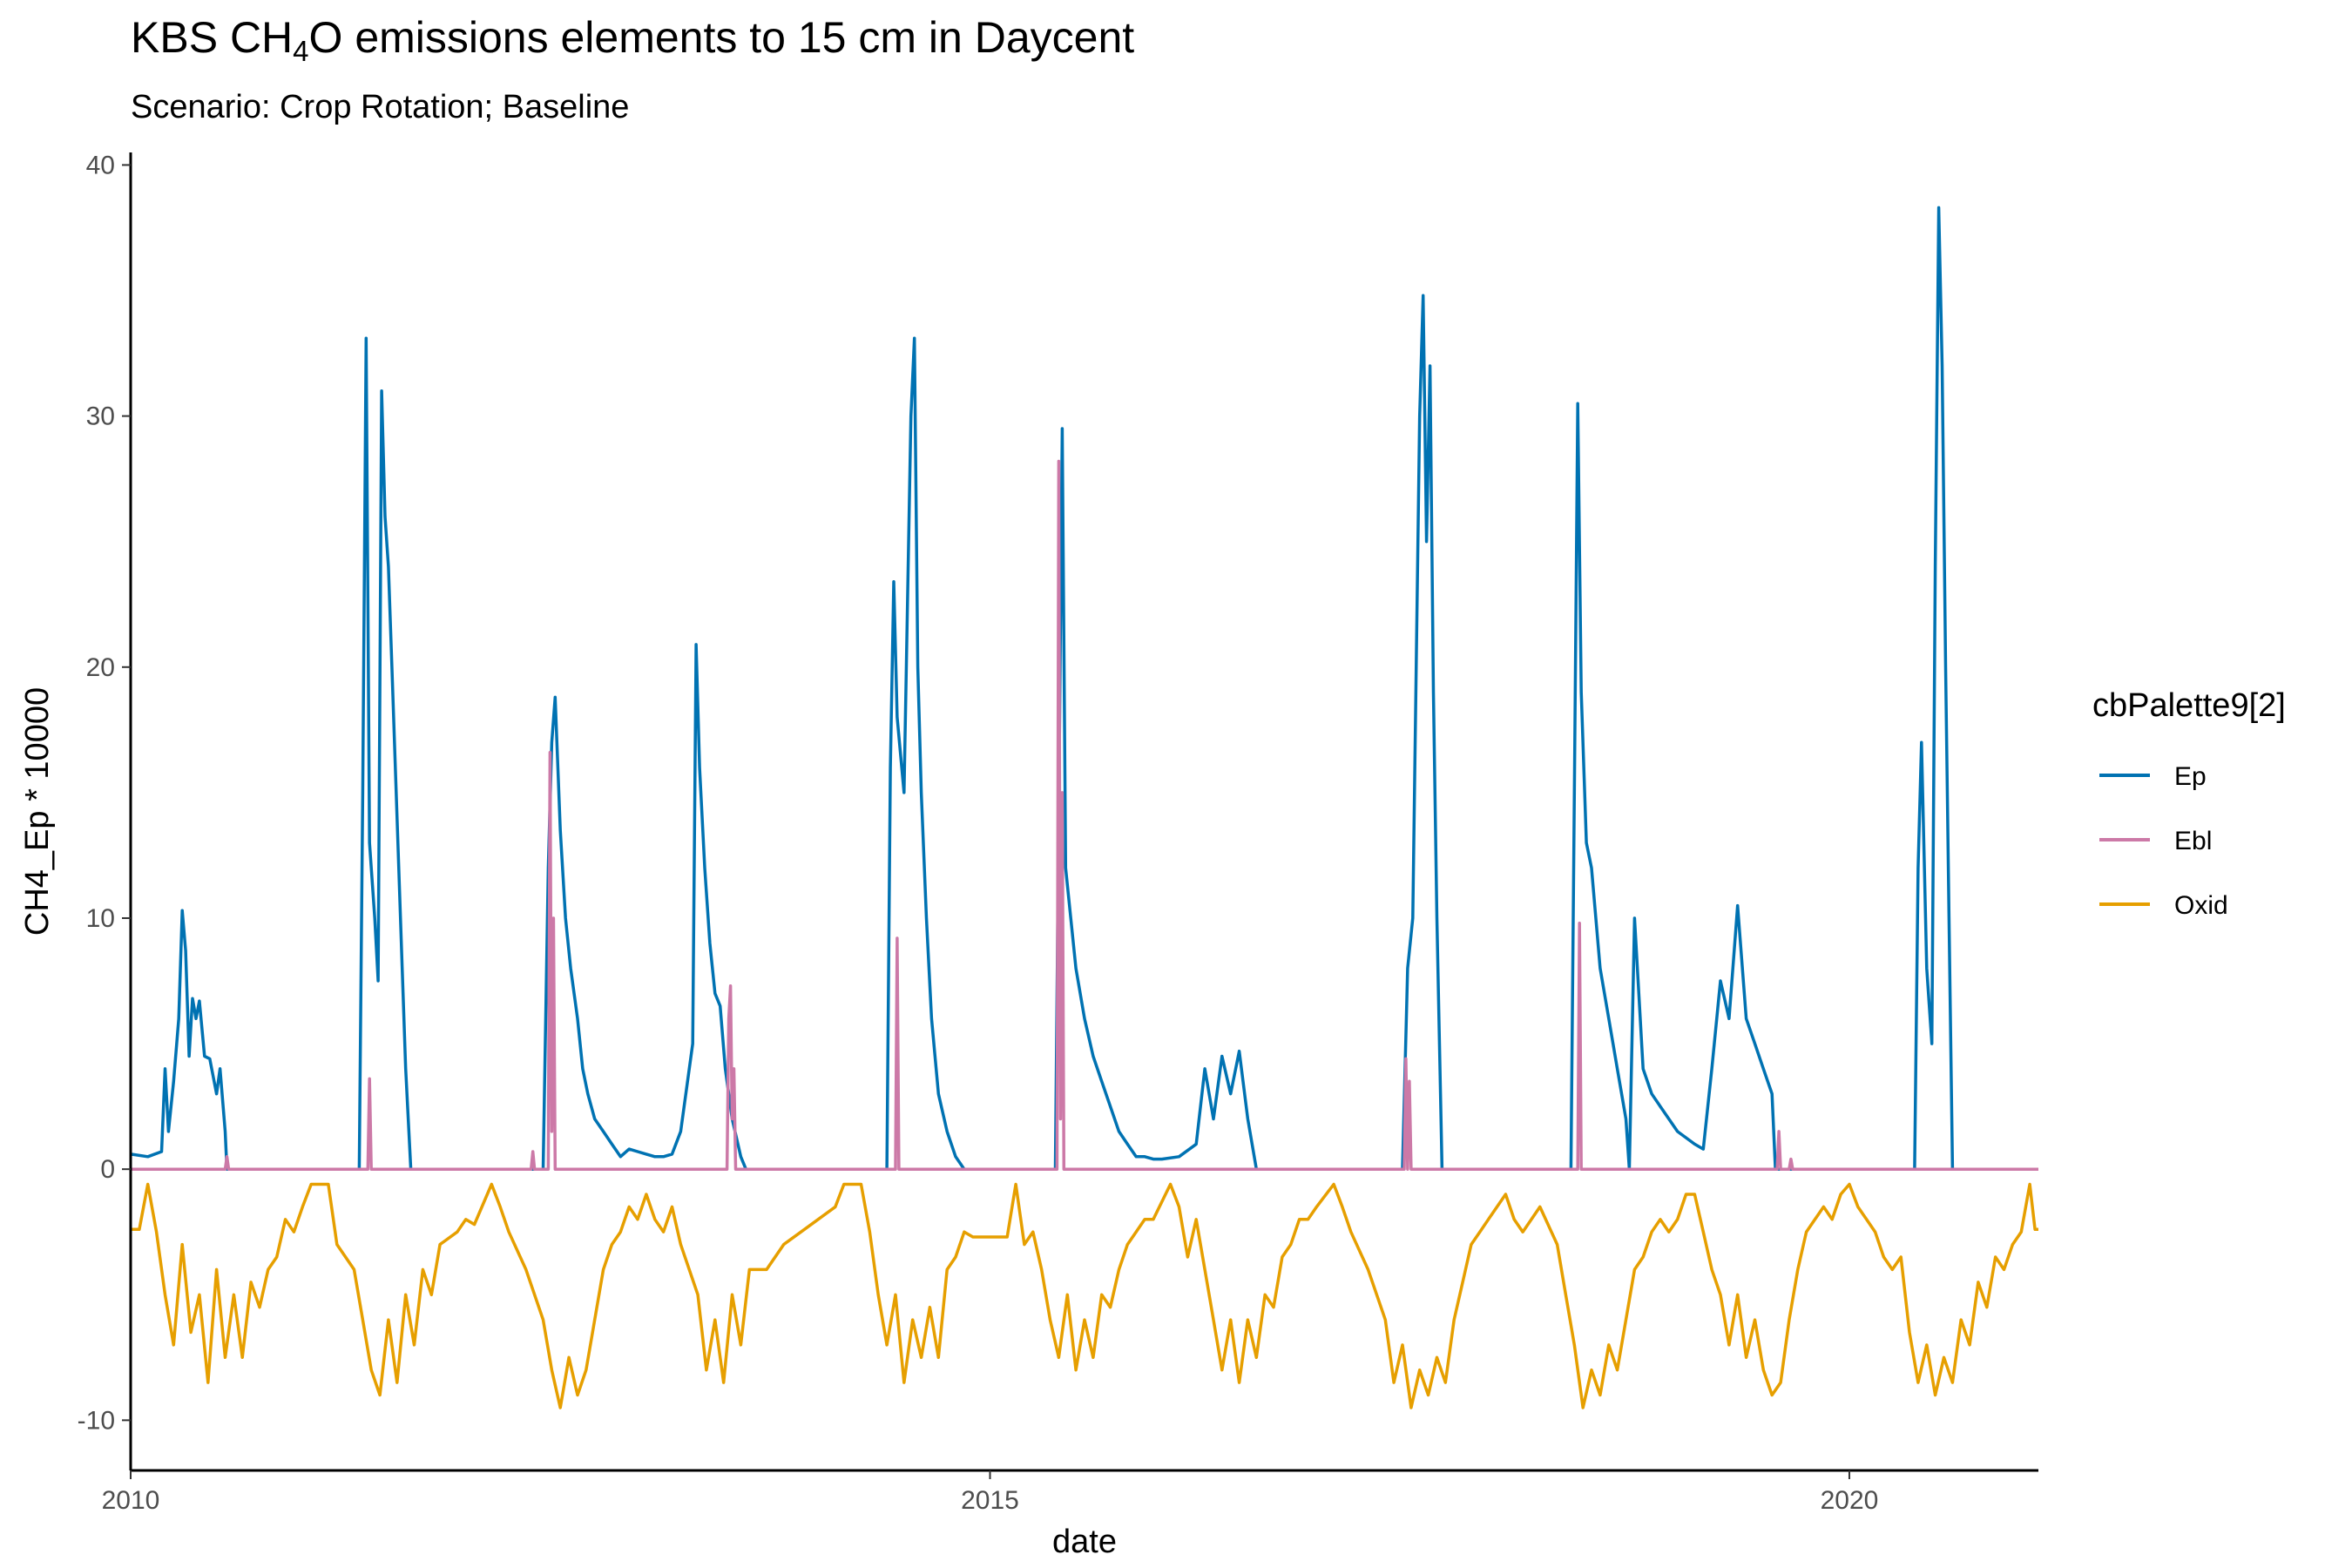 The height and width of the screenshot is (1568, 2352). Describe the element at coordinates (131, 1500) in the screenshot. I see `x-tick-label: 2010` at that location.